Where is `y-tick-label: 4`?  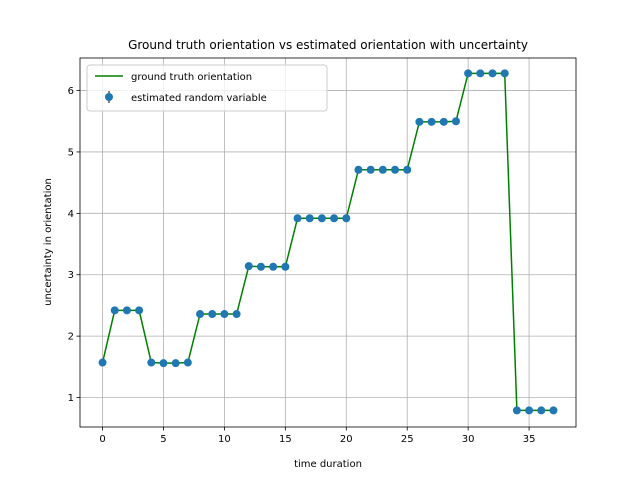 y-tick-label: 4 is located at coordinates (71, 214).